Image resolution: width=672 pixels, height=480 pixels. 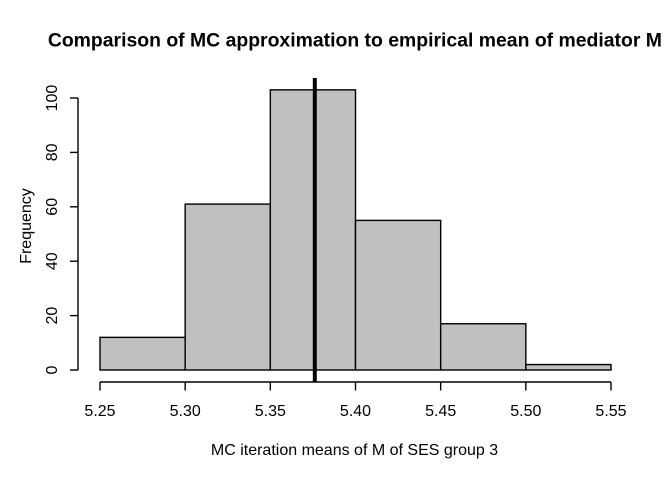 I want to click on svg-text: 60, so click(x=52, y=207).